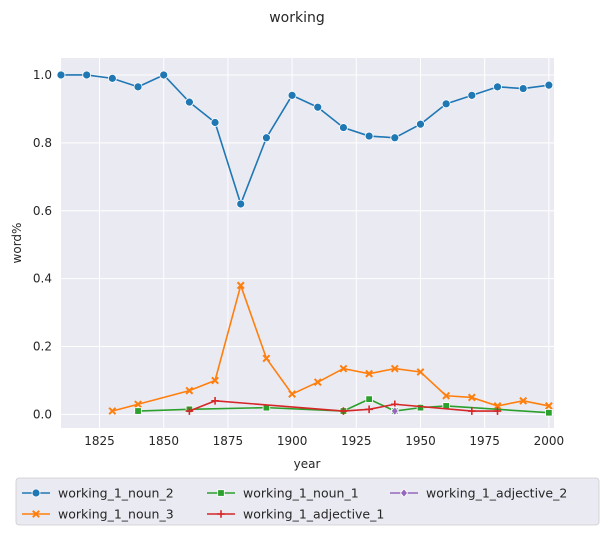  Describe the element at coordinates (484, 441) in the screenshot. I see `x-tick-label: 1975` at that location.